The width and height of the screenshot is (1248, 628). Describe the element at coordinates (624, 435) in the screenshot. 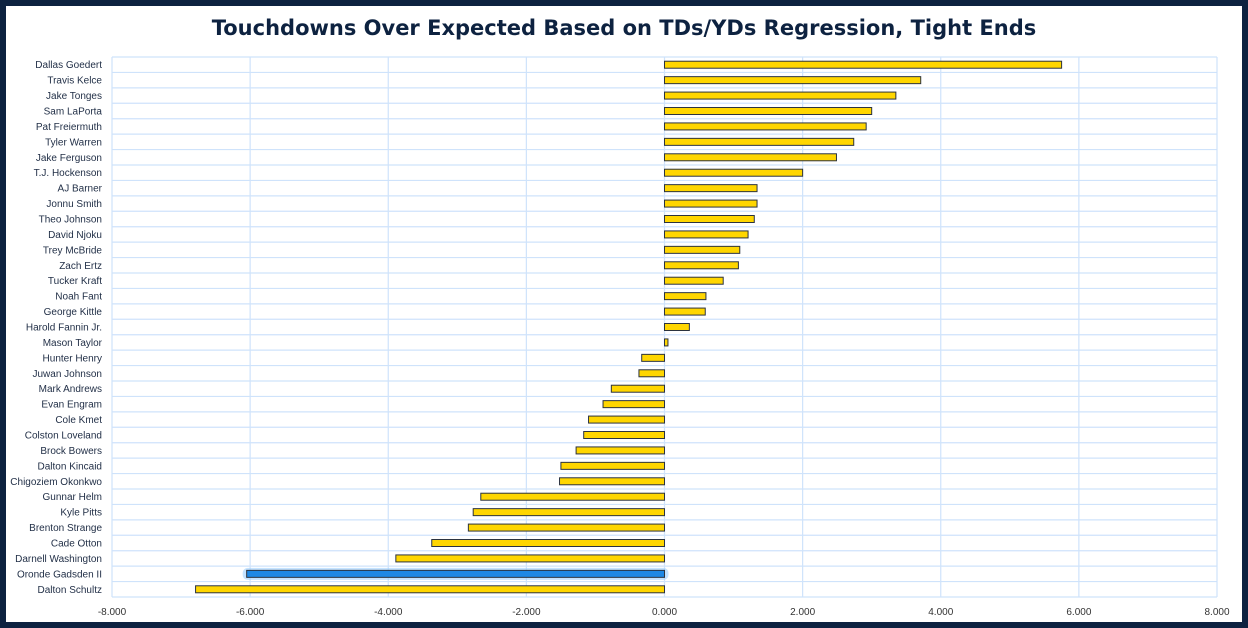

I see `bar-colston-loveland` at that location.